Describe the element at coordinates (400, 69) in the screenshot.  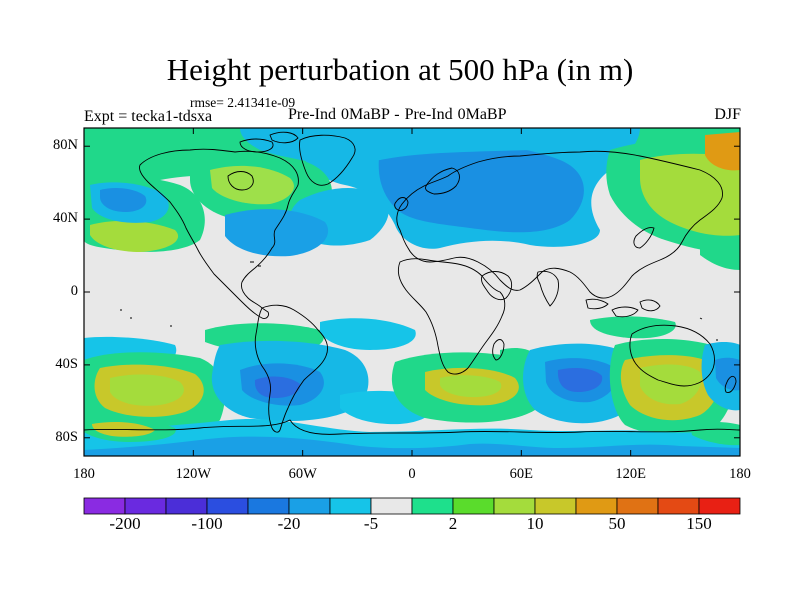
I see `plot-title: Height perturbation at 500 hPa (in m)` at that location.